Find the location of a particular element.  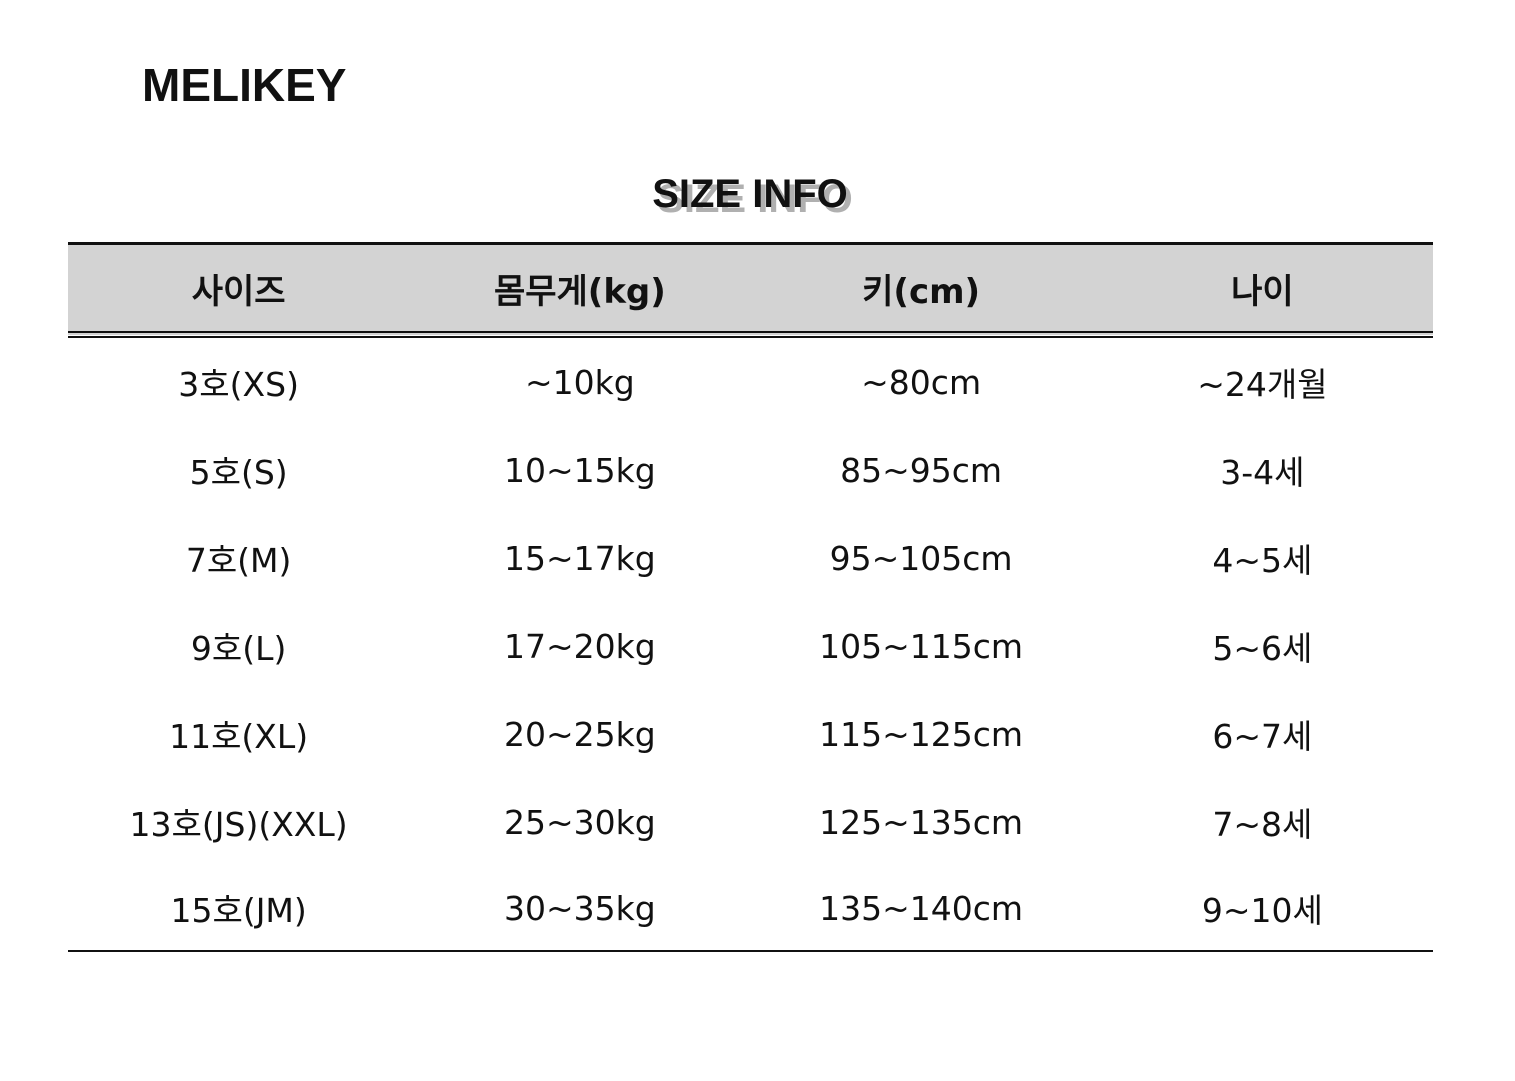

cell-weight: 17~20kg is located at coordinates (580, 646).